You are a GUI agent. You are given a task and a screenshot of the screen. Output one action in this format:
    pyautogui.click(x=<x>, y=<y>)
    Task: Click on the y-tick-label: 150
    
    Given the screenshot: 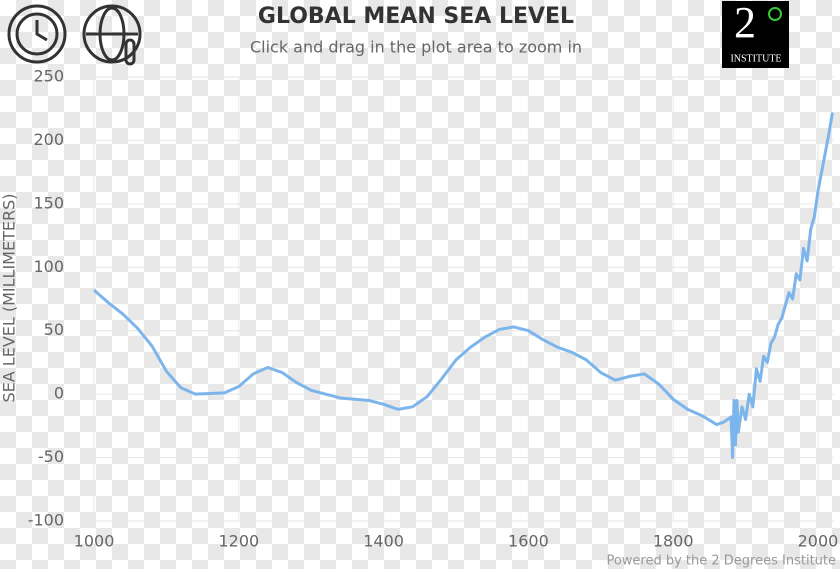 What is the action you would take?
    pyautogui.click(x=48, y=202)
    